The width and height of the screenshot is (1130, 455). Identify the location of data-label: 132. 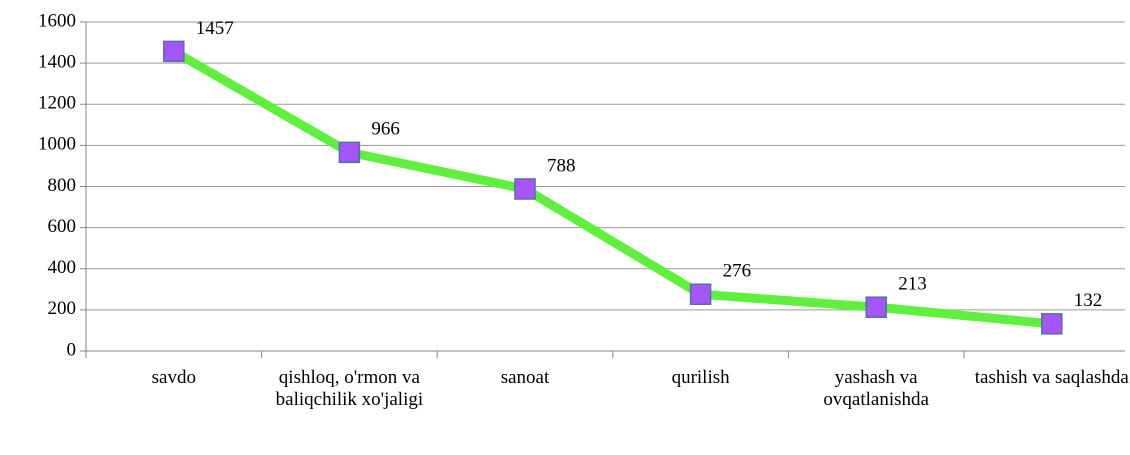
(1088, 300).